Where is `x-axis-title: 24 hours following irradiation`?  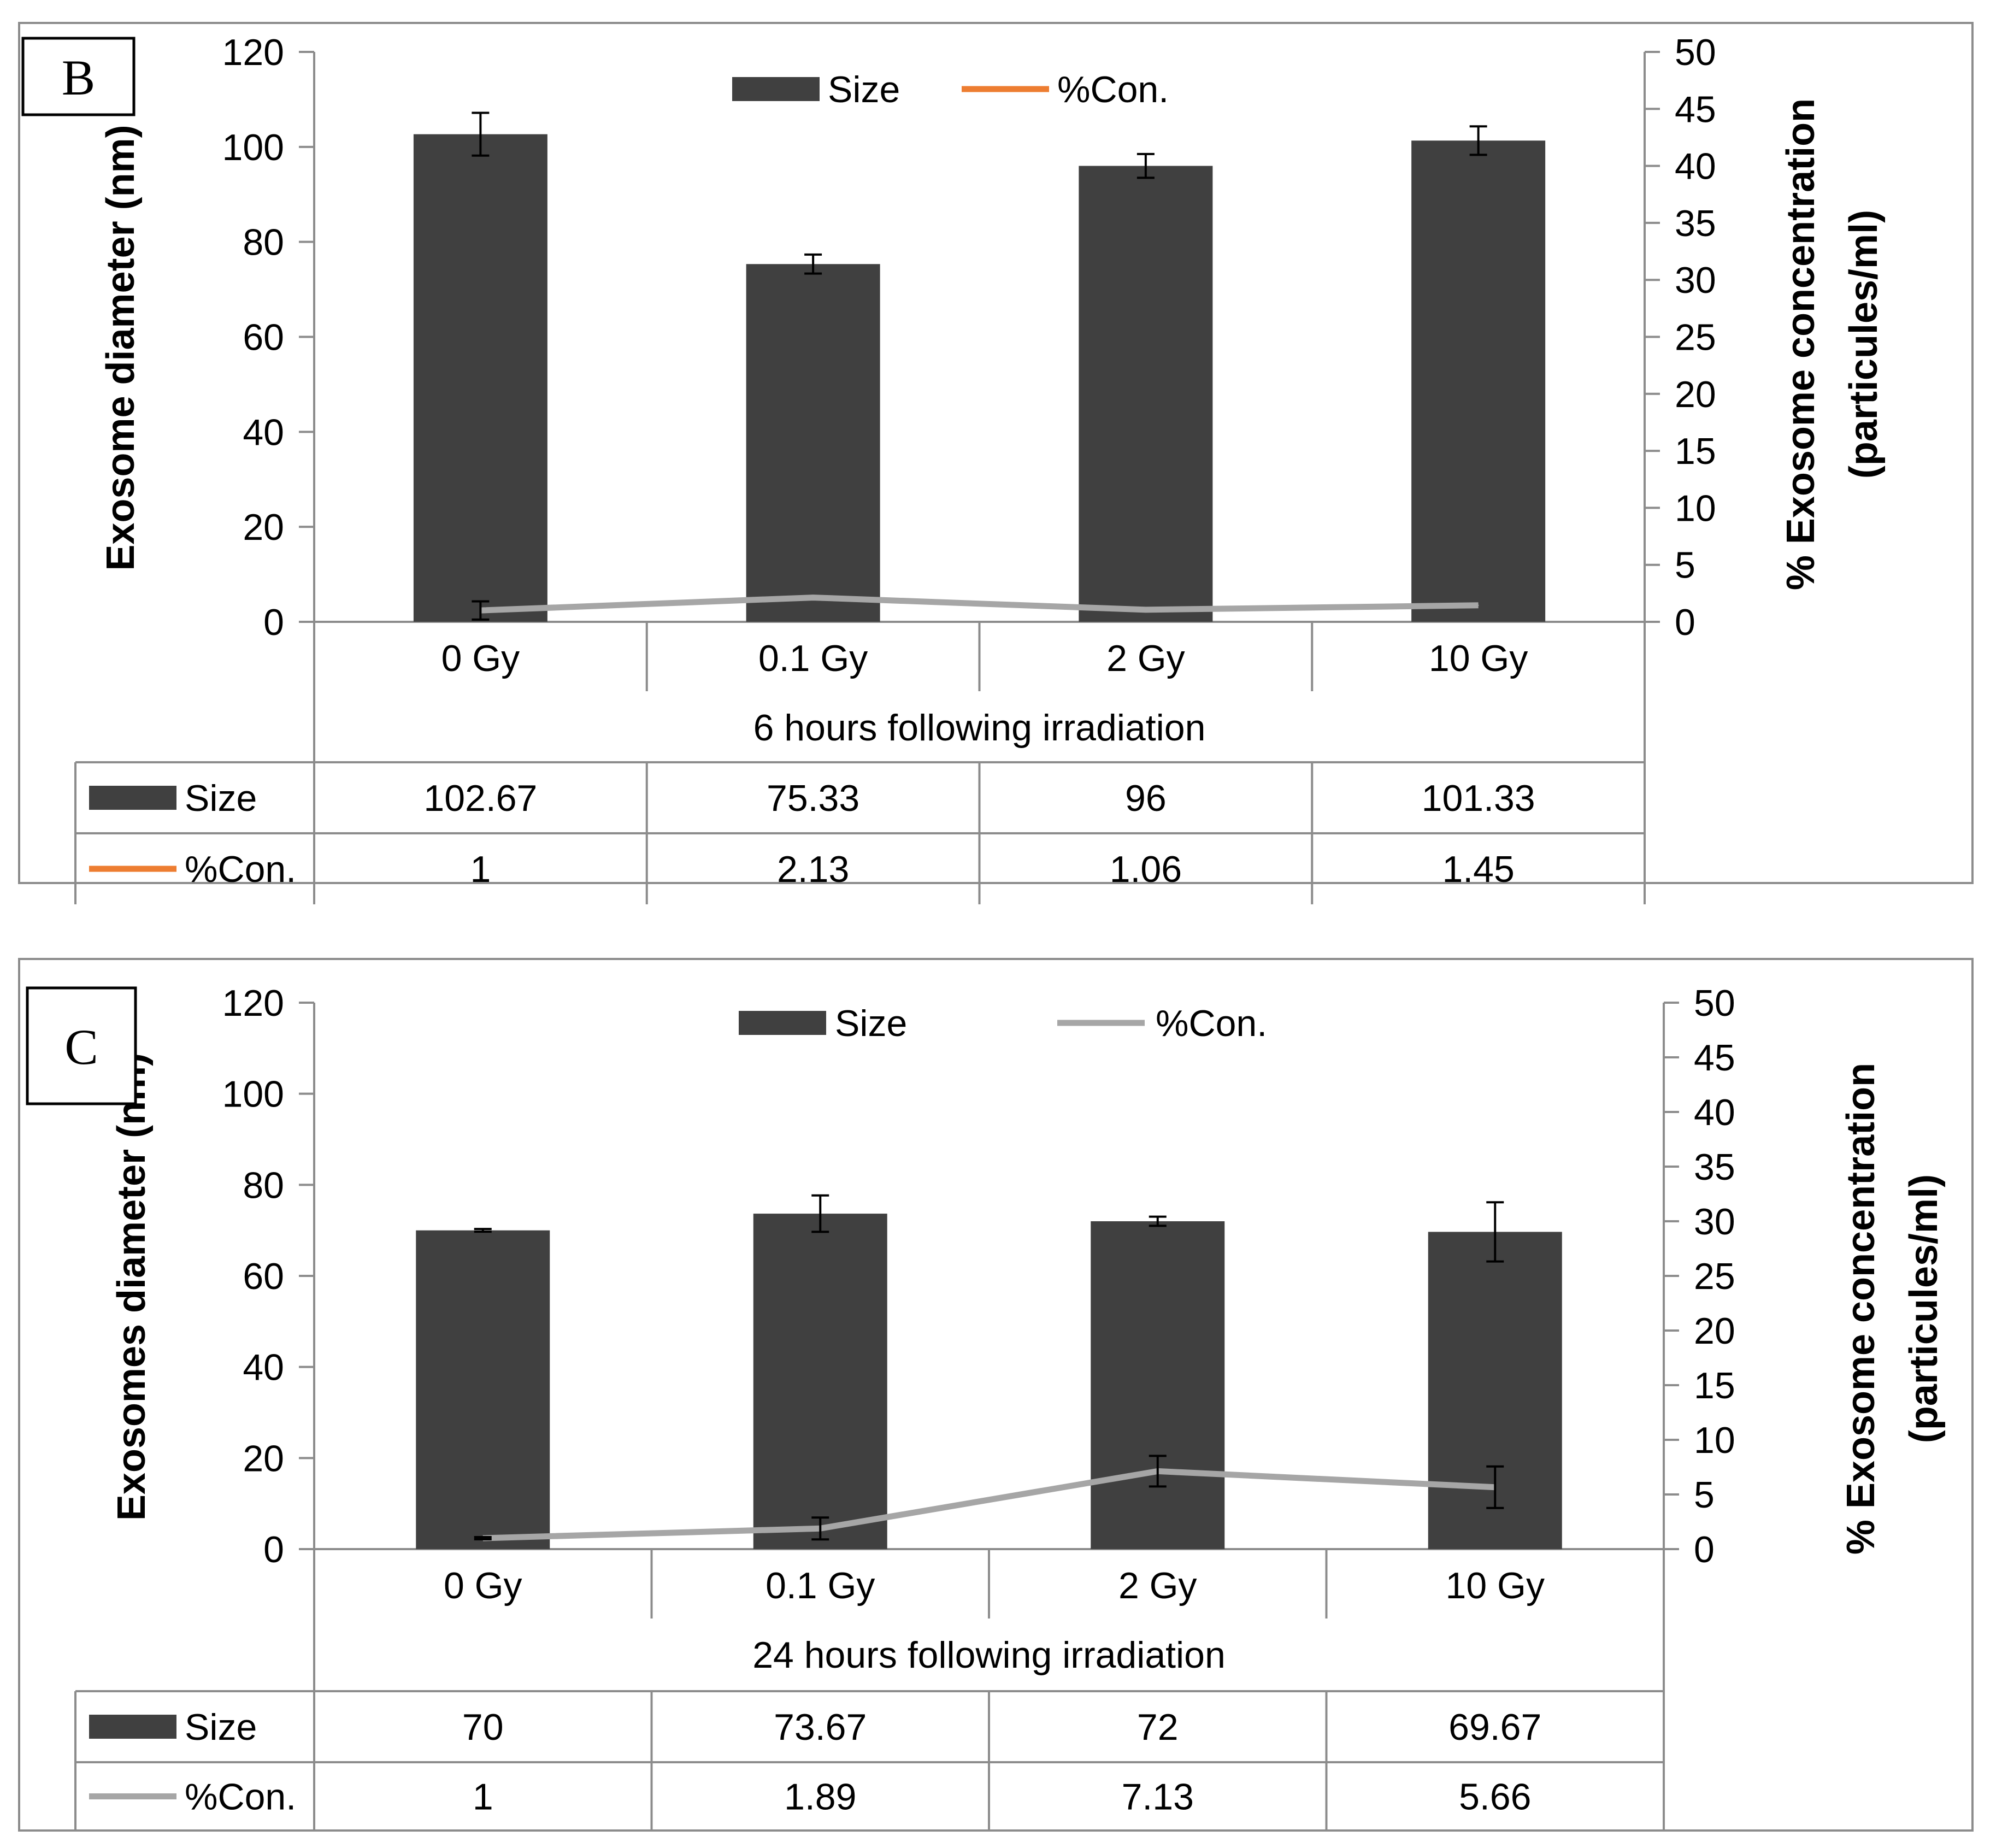 x-axis-title: 24 hours following irradiation is located at coordinates (989, 1655).